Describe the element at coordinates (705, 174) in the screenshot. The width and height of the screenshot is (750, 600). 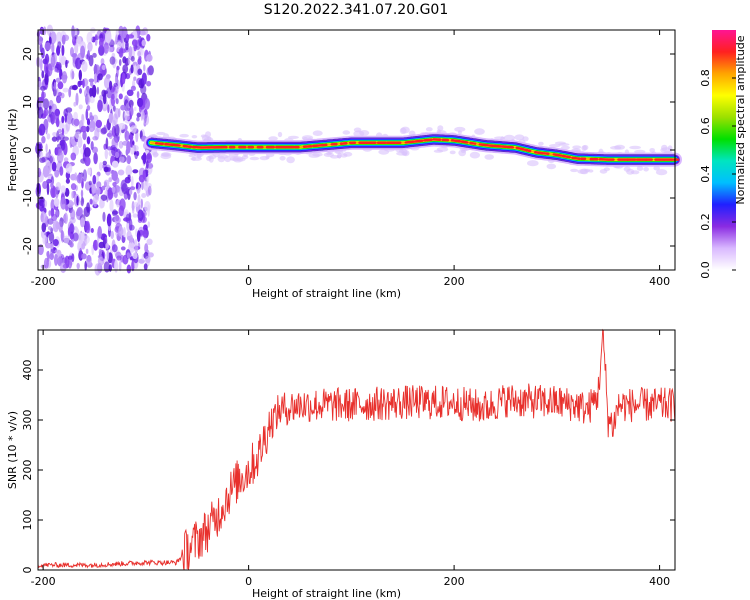
I see `colorbar-tick-label: 0.4` at that location.